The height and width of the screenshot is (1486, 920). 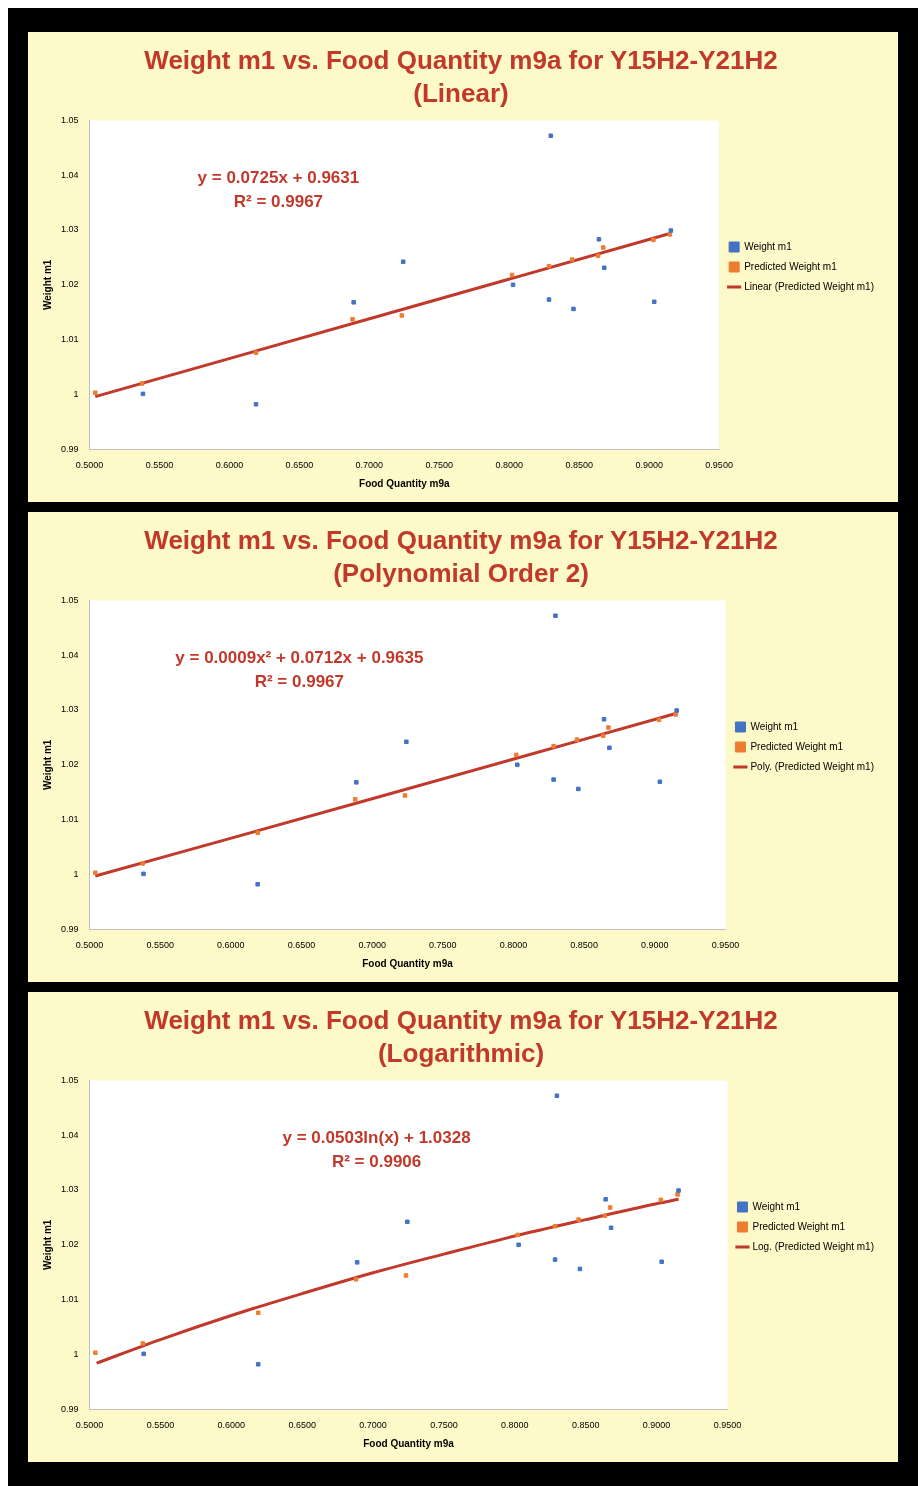 What do you see at coordinates (809, 286) in the screenshot?
I see `legend-label: Linear (Predicted Weight m1)` at bounding box center [809, 286].